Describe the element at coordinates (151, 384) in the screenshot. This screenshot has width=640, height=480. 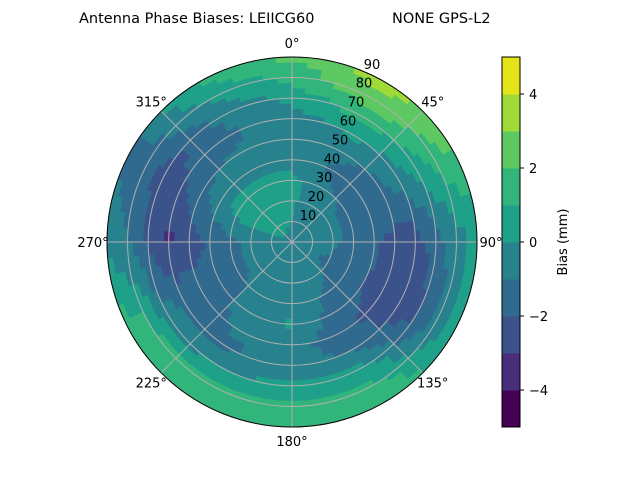
I see `angle-tick-label: 225°` at that location.